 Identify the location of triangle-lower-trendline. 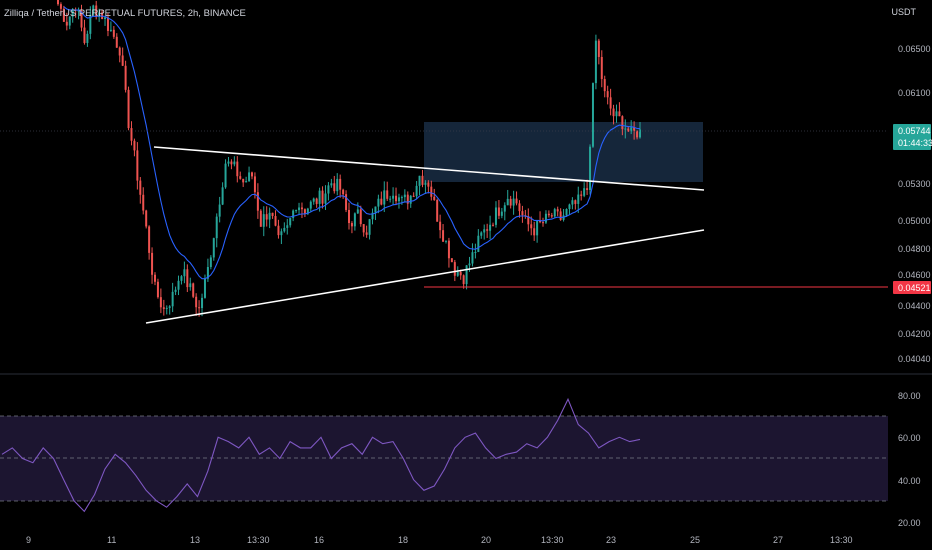
(425, 276).